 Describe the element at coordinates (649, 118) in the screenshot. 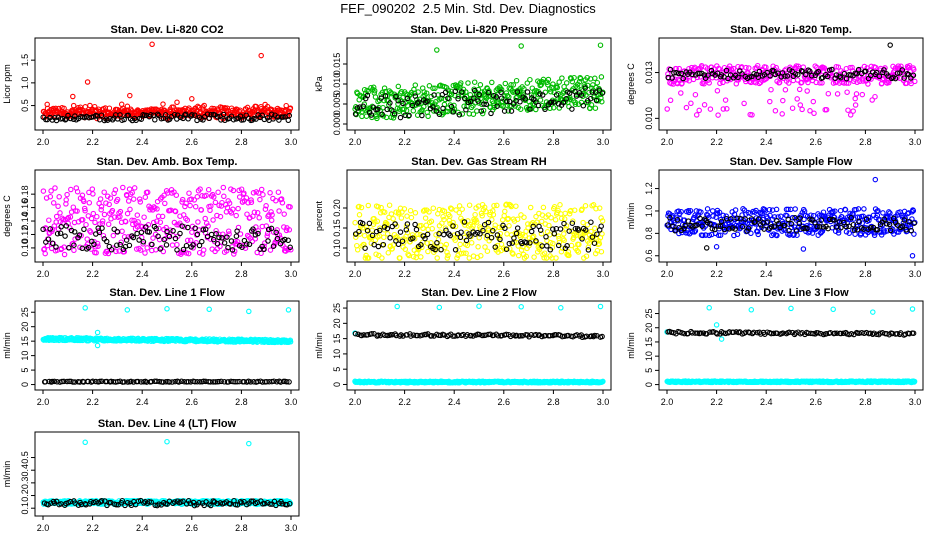

I see `y-tick-label: 0.010` at that location.